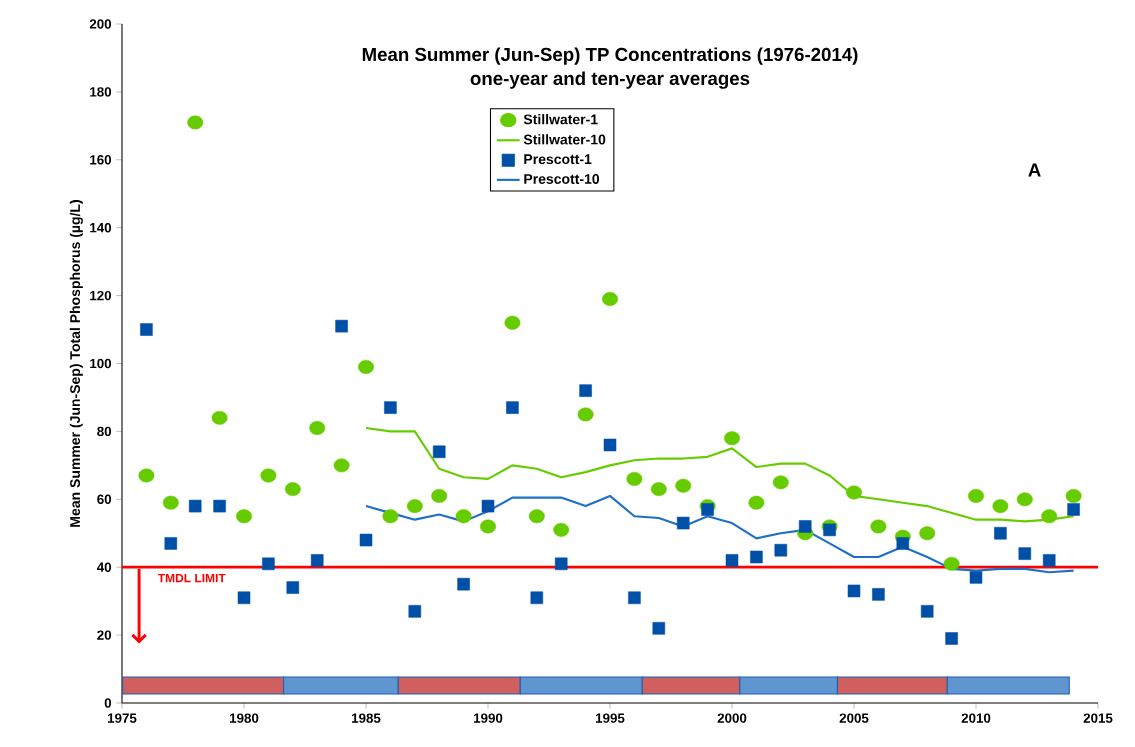  I want to click on y-tick-label: 20, so click(104, 635).